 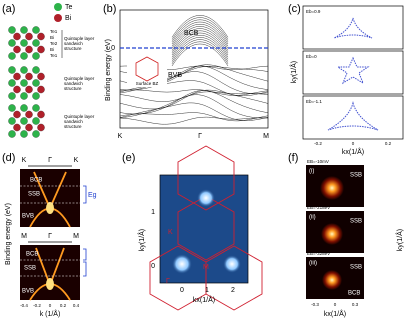 I want to click on bi-icon, so click(x=58, y=18).